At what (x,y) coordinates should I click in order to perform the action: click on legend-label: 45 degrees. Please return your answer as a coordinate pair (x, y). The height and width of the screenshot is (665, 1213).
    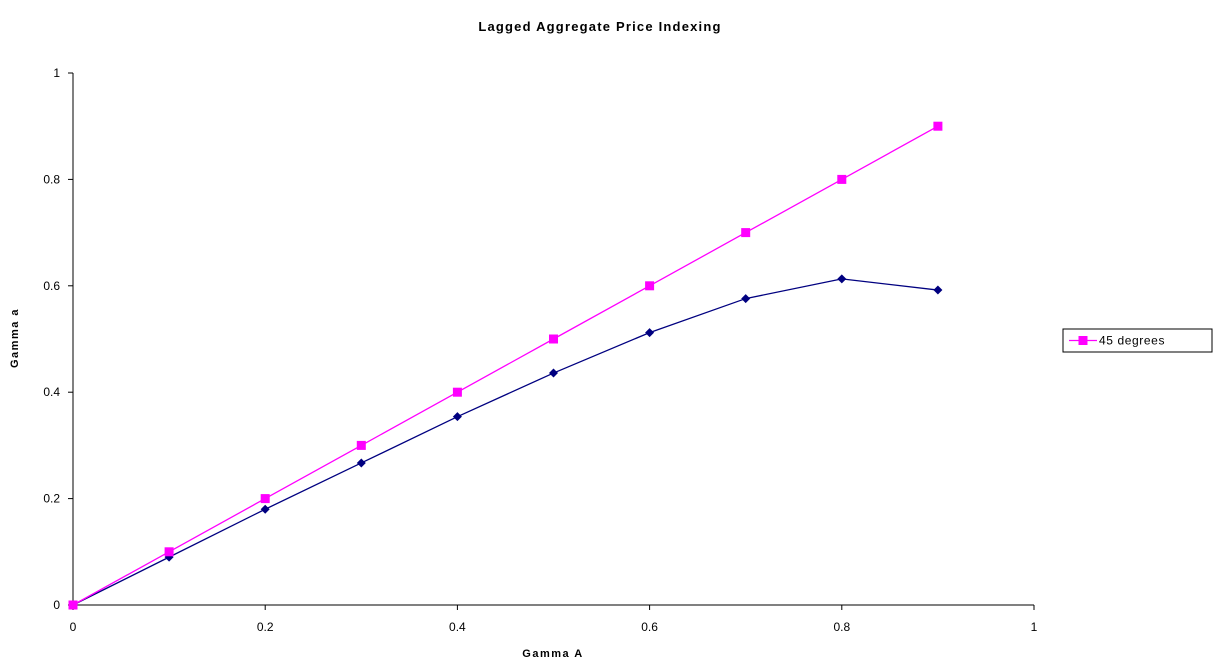
    Looking at the image, I should click on (1132, 341).